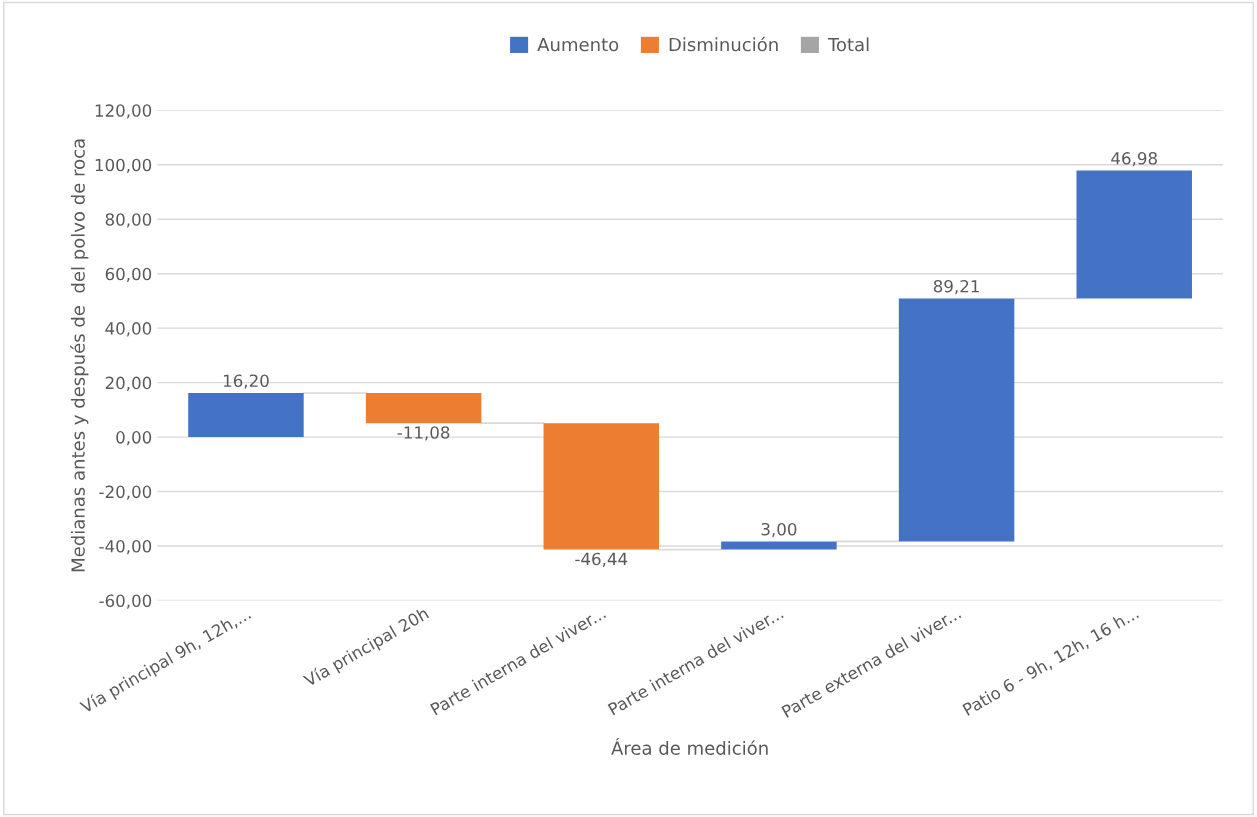 The height and width of the screenshot is (817, 1257). What do you see at coordinates (128, 274) in the screenshot?
I see `y-tick-label: 60,00` at bounding box center [128, 274].